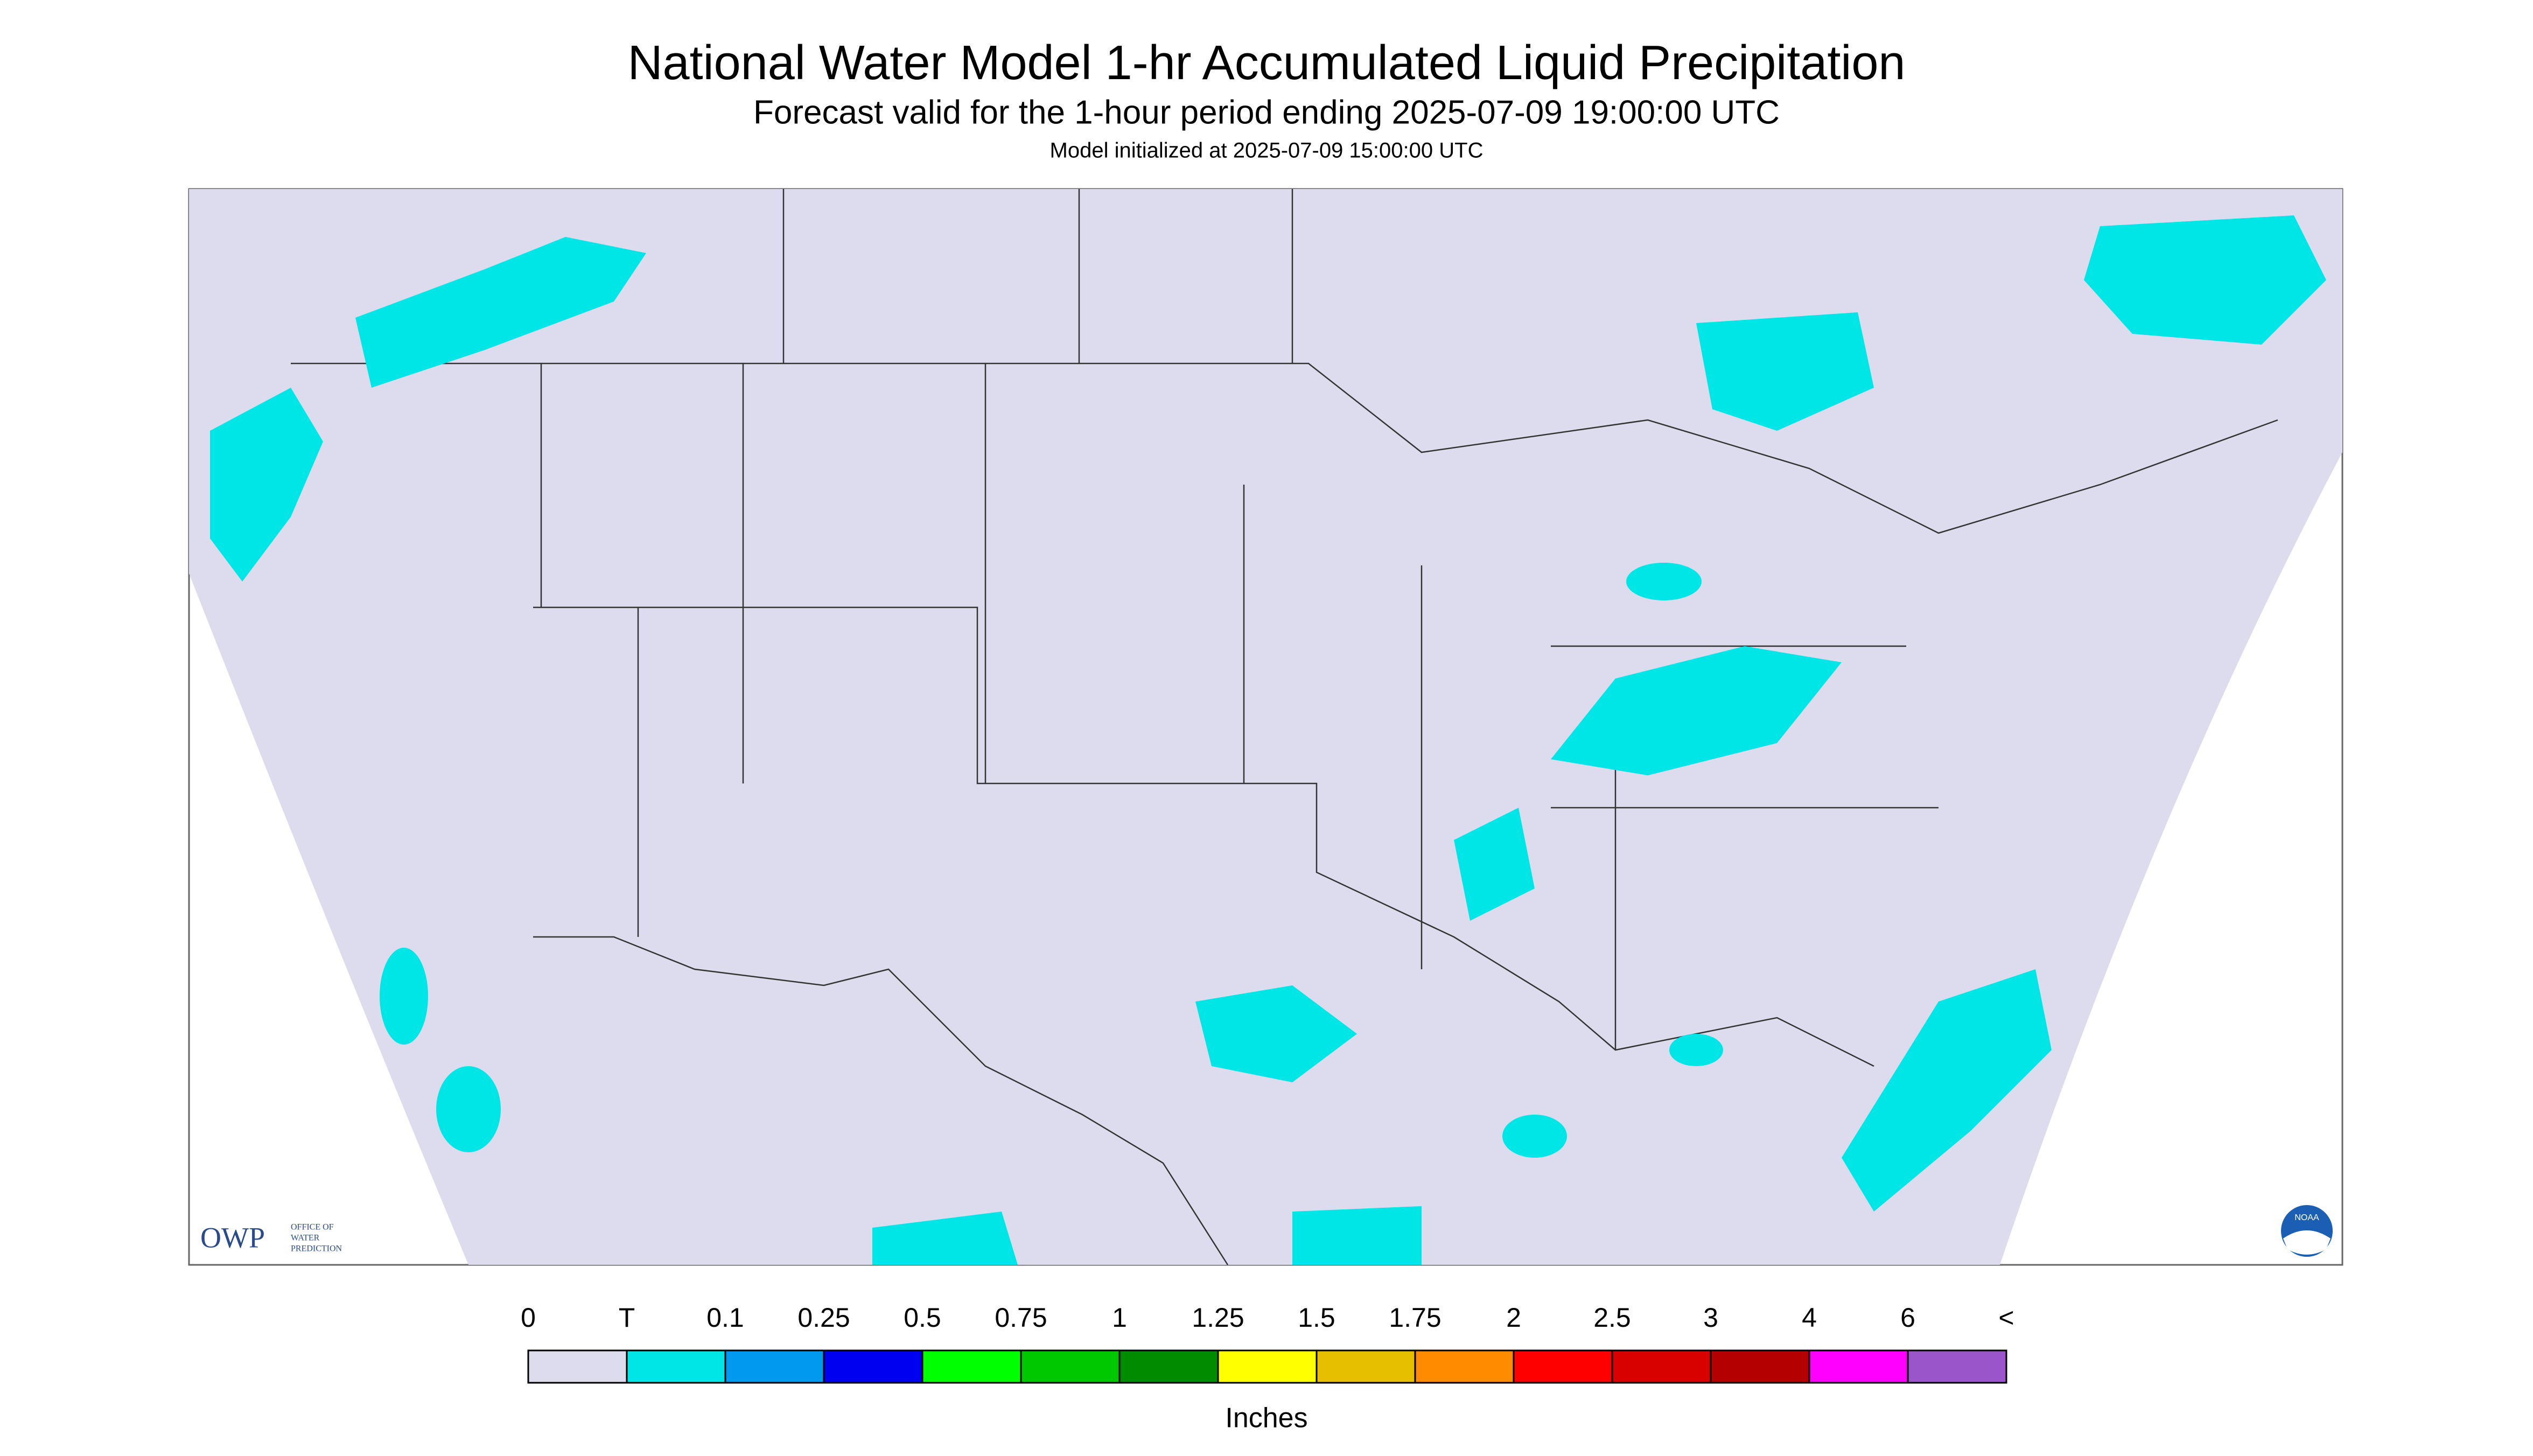 The image size is (2533, 1456). Describe the element at coordinates (529, 1318) in the screenshot. I see `legend-label: 0` at that location.